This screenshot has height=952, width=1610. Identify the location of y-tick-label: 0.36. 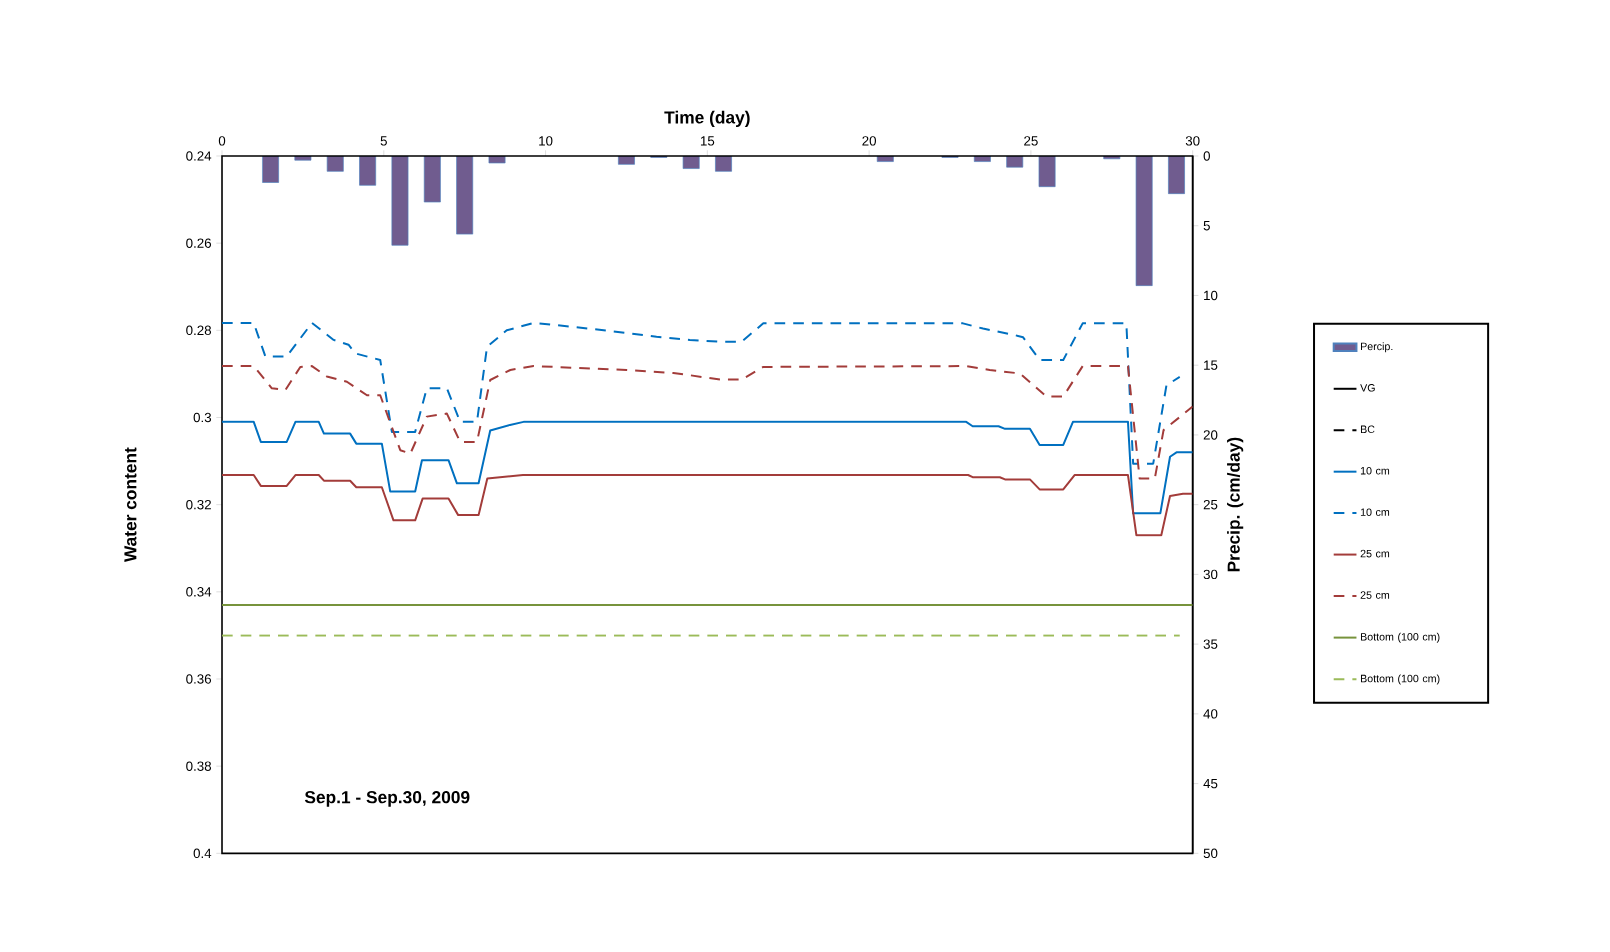
(199, 679).